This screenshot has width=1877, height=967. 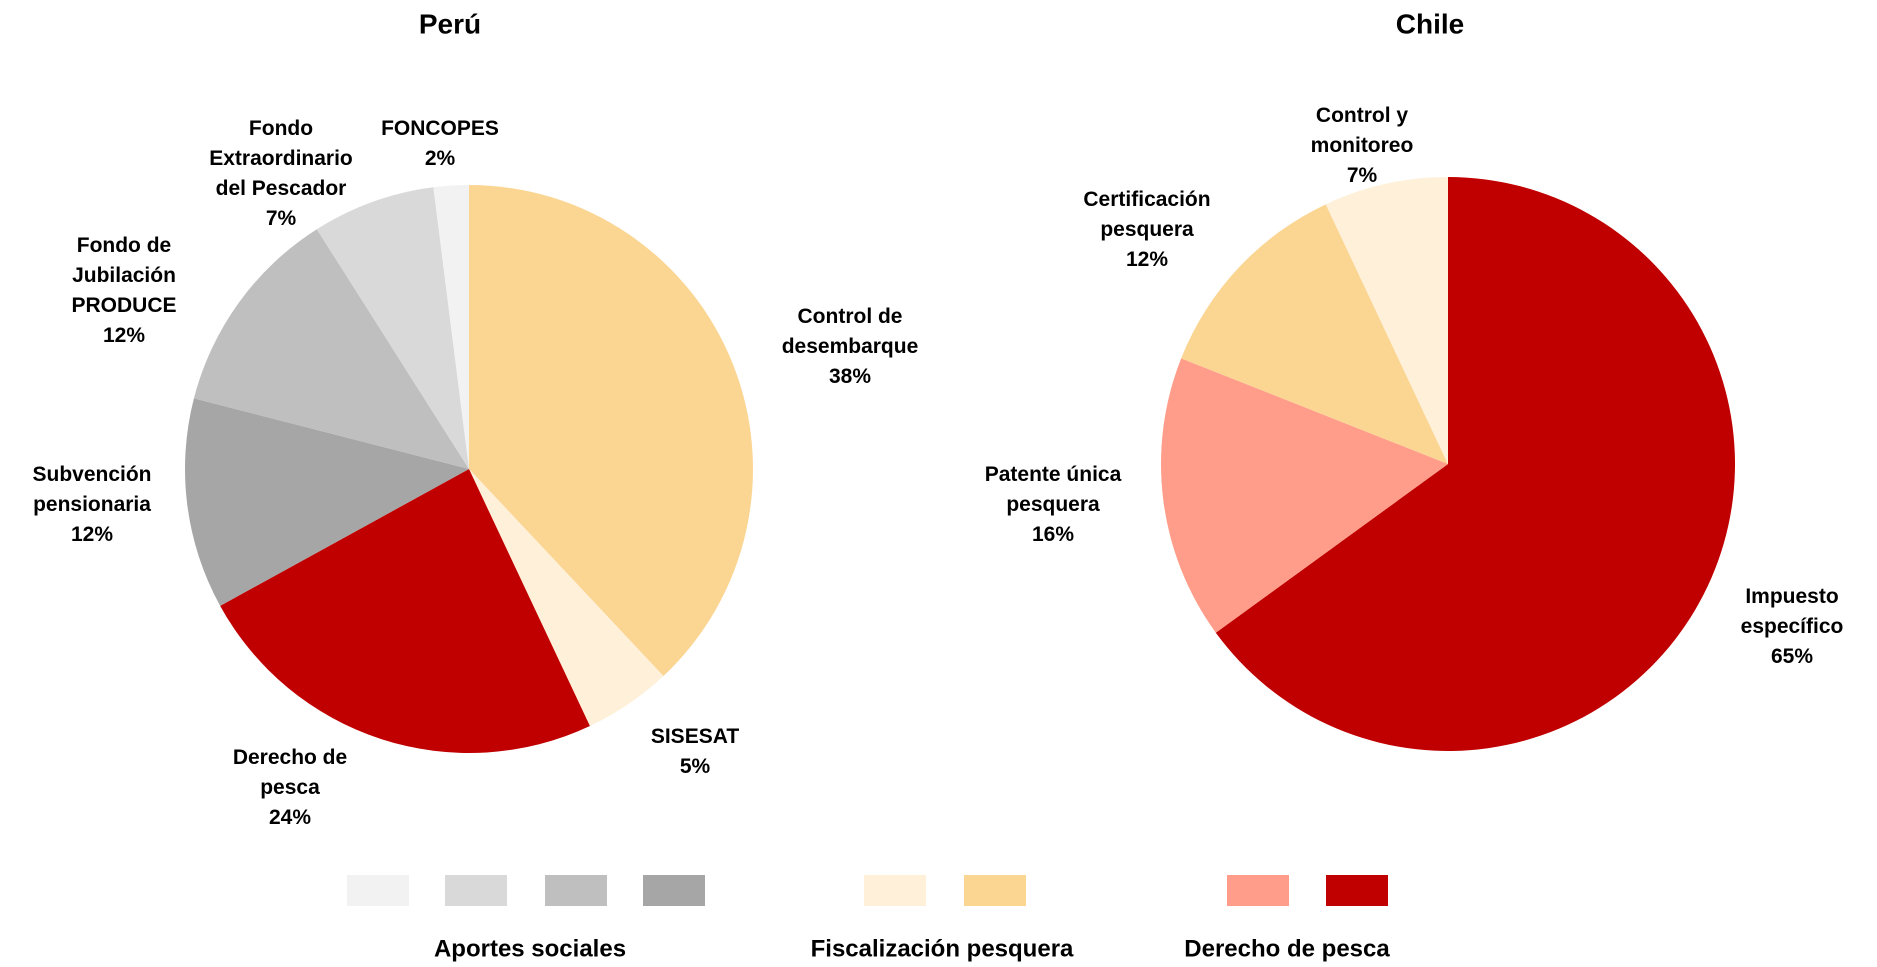 I want to click on chart-title: Chile, so click(x=1430, y=23).